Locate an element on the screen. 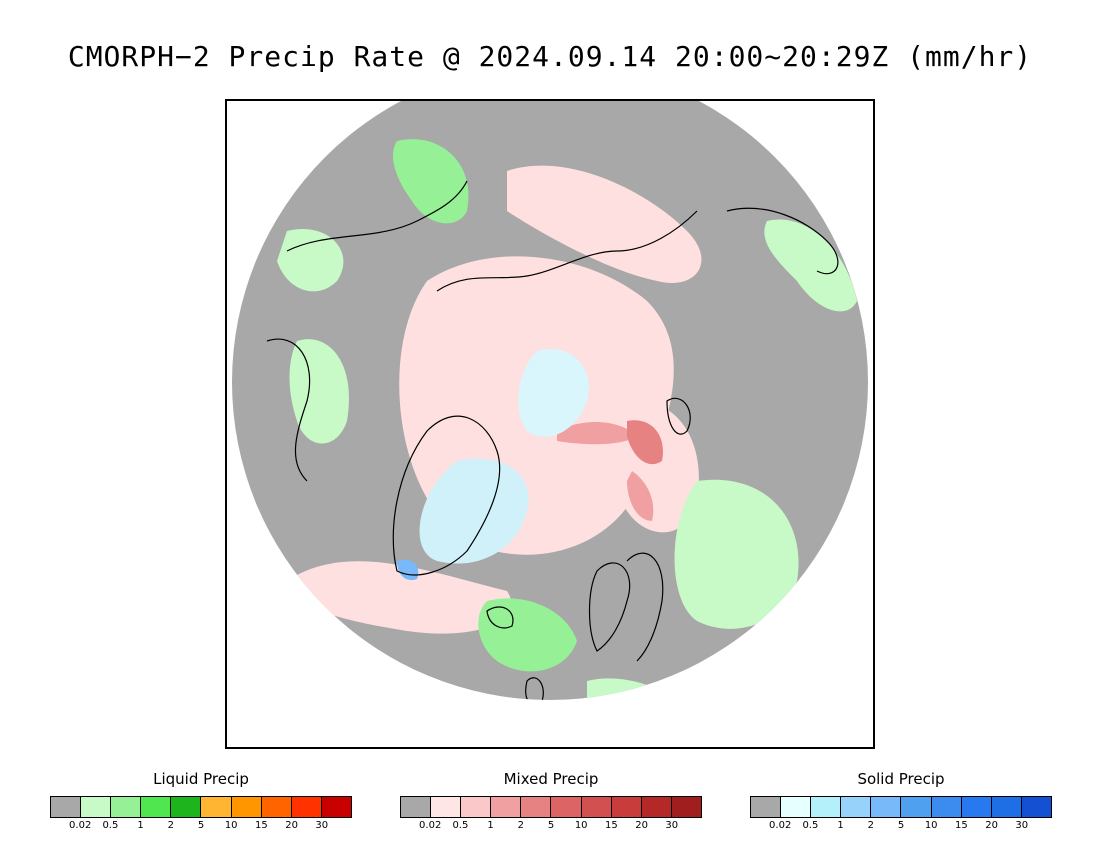  liquid-precip-hudson is located at coordinates (319, 391).